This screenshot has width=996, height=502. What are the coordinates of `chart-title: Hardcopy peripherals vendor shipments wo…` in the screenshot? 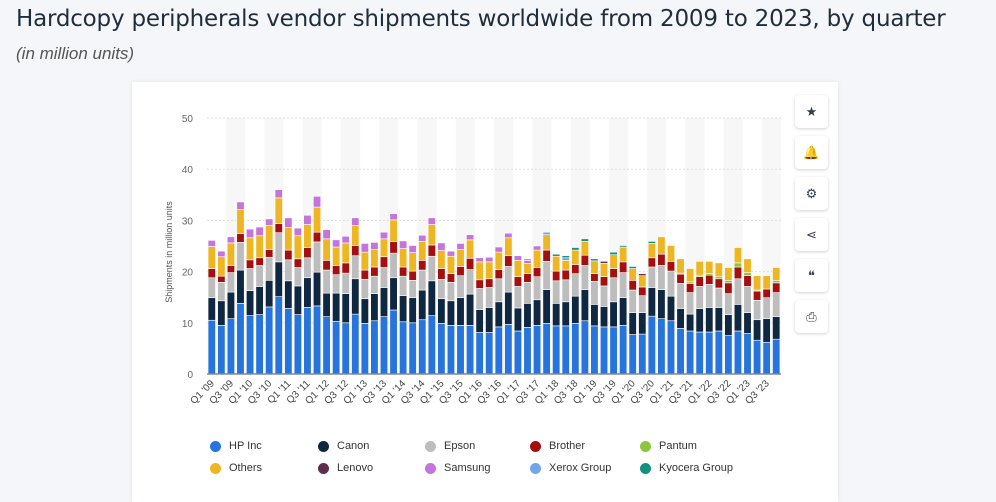 It's located at (481, 19).